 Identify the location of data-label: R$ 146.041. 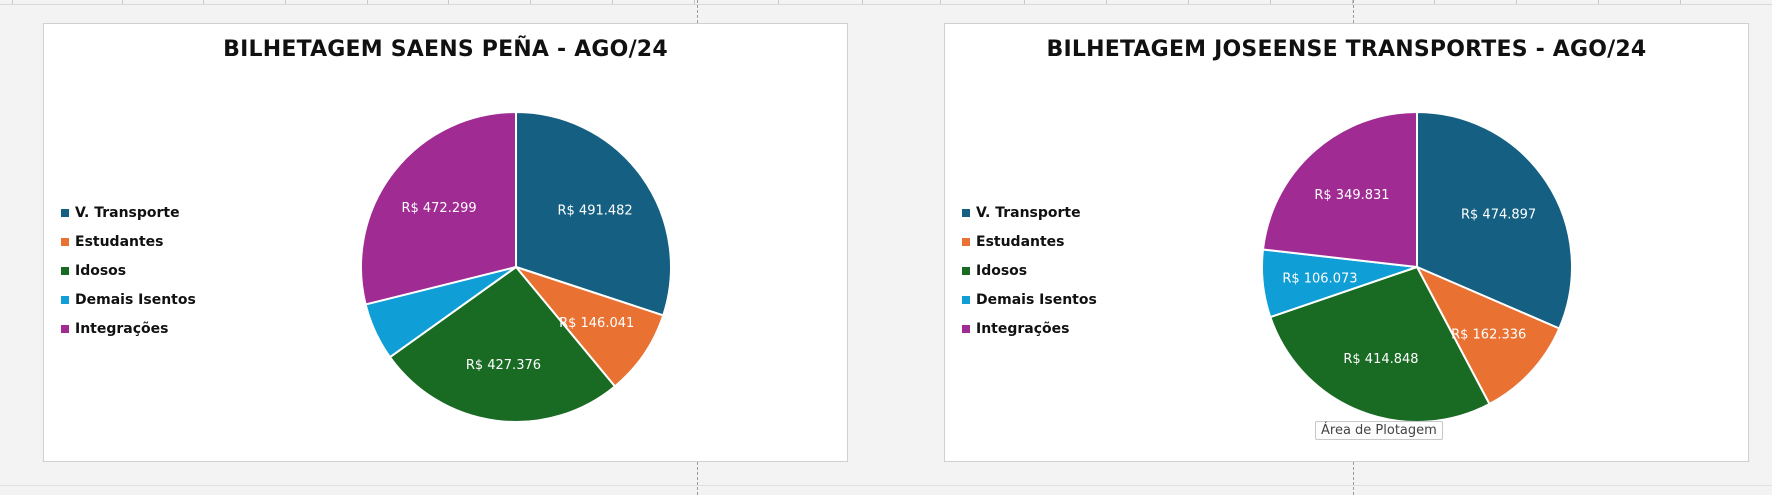
(596, 323).